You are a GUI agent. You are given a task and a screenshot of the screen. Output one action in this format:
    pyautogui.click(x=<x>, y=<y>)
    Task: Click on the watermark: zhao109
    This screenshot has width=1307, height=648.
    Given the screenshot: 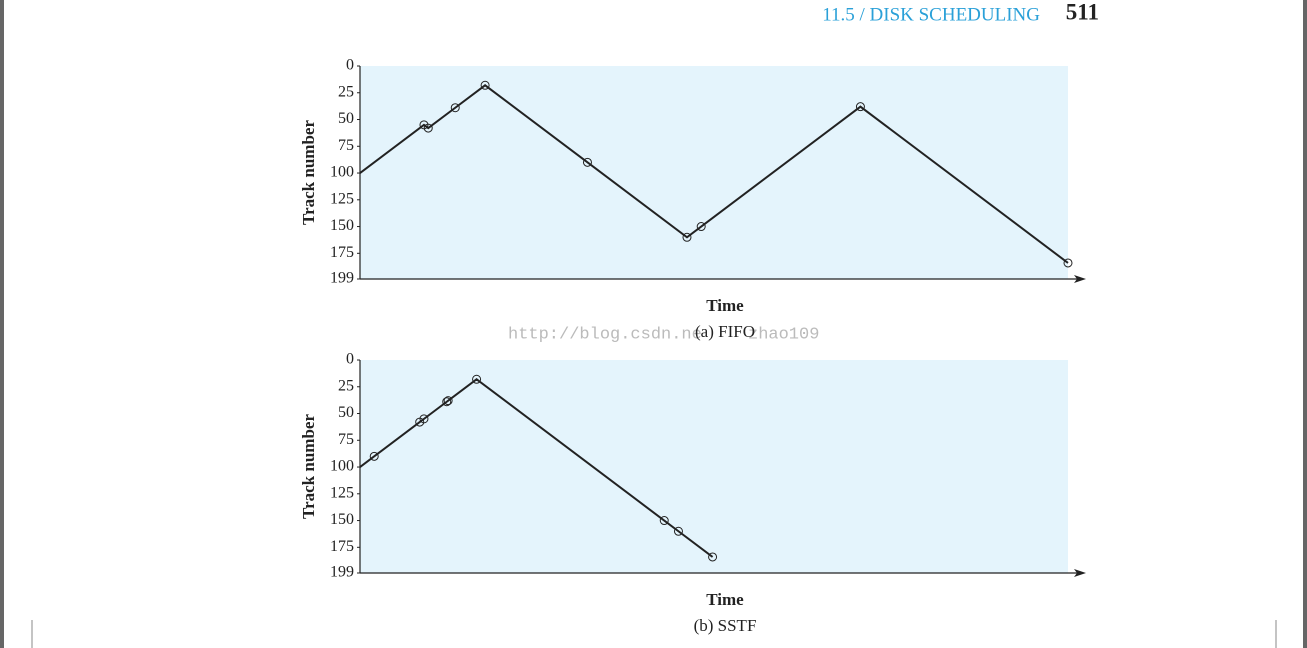 What is the action you would take?
    pyautogui.click(x=783, y=334)
    